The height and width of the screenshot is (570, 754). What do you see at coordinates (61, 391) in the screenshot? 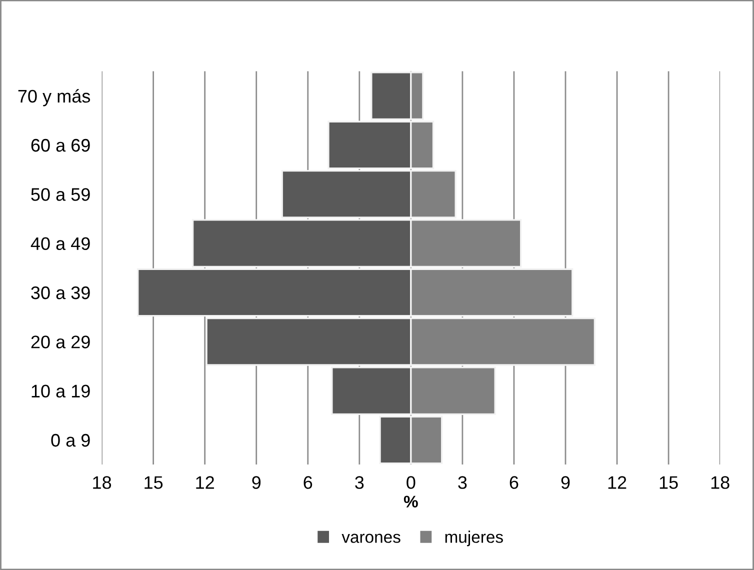
I see `y-tick-label: 10 a 19` at bounding box center [61, 391].